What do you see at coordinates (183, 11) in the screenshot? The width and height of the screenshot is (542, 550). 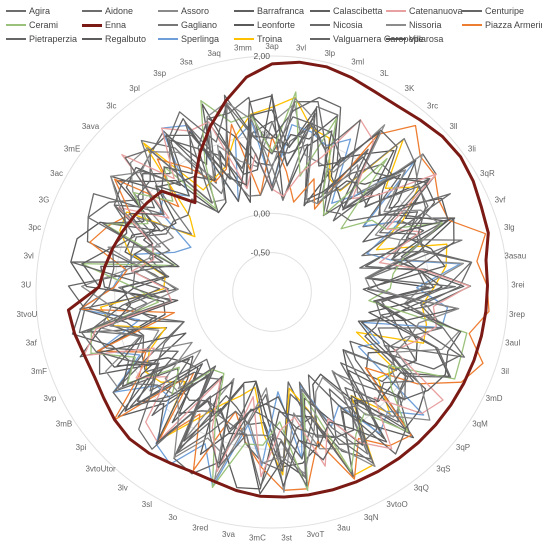 I see `legend-item: Assoro` at bounding box center [183, 11].